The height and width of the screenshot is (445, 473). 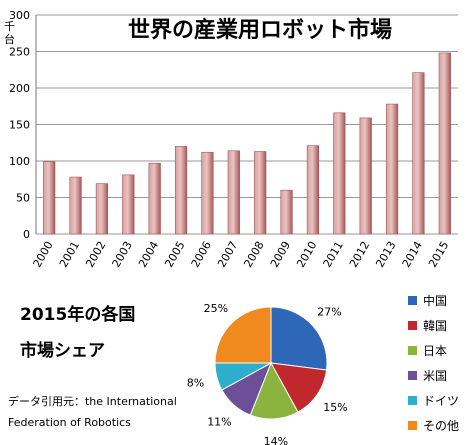 I want to click on legend-label: その他, so click(x=441, y=426).